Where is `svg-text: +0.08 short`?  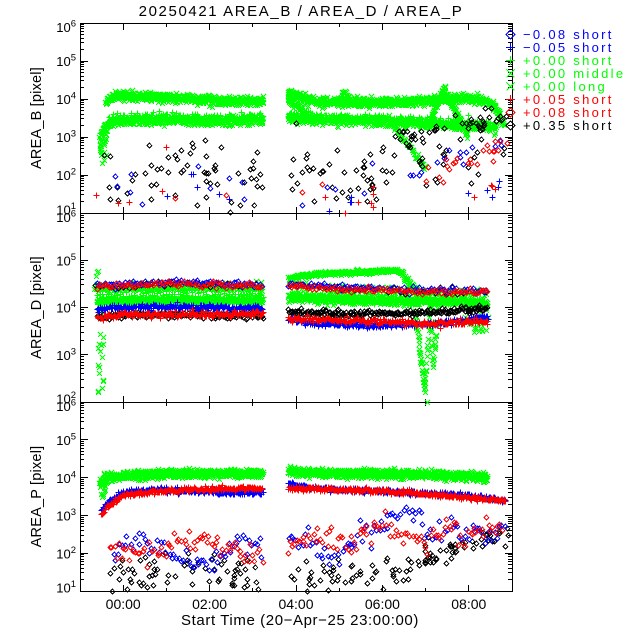 svg-text: +0.08 short is located at coordinates (568, 112).